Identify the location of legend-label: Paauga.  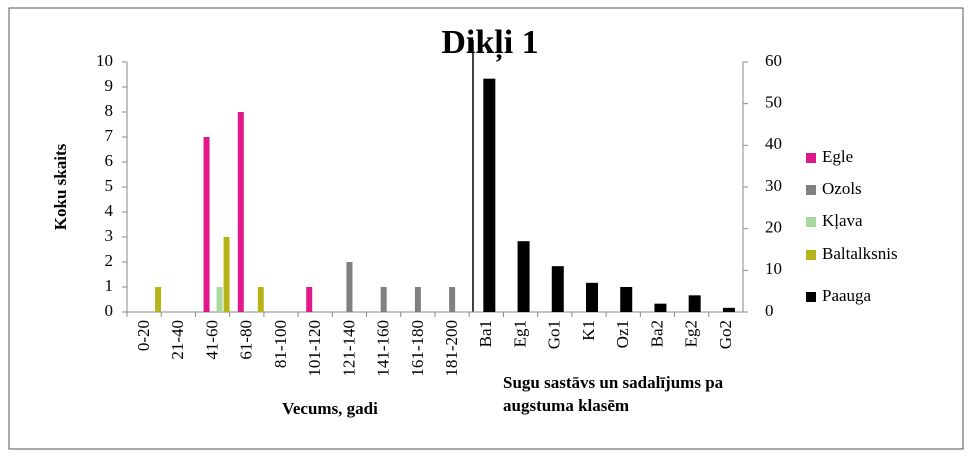
(847, 295).